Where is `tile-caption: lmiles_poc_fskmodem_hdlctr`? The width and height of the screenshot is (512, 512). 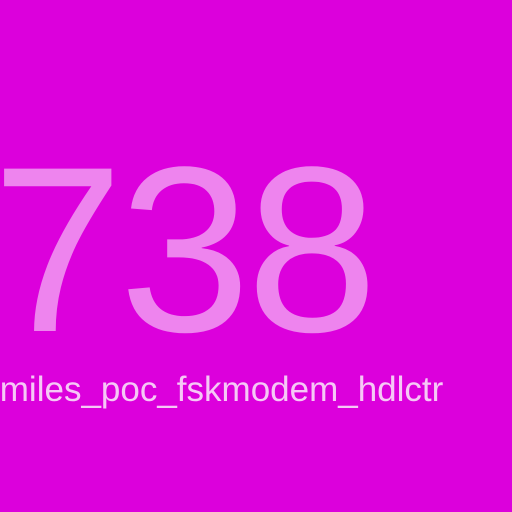
tile-caption: lmiles_poc_fskmodem_hdlctr is located at coordinates (222, 389).